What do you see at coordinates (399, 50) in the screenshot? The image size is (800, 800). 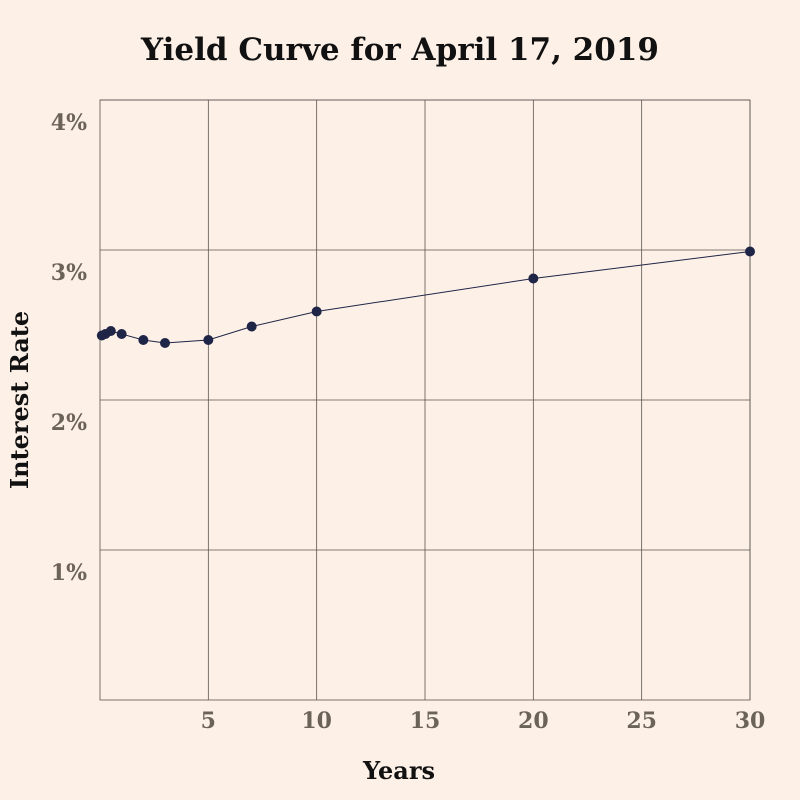 I see `chart-title: Yield Curve for April 17, 2019` at bounding box center [399, 50].